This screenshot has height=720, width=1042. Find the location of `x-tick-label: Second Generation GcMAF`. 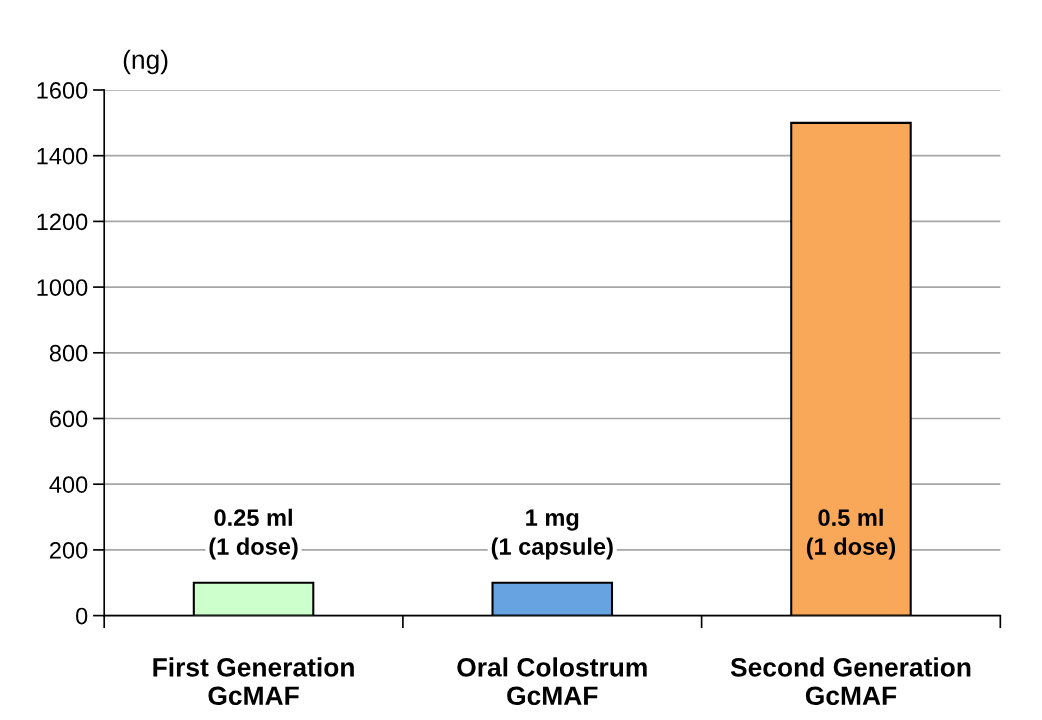

x-tick-label: Second Generation GcMAF is located at coordinates (850, 681).